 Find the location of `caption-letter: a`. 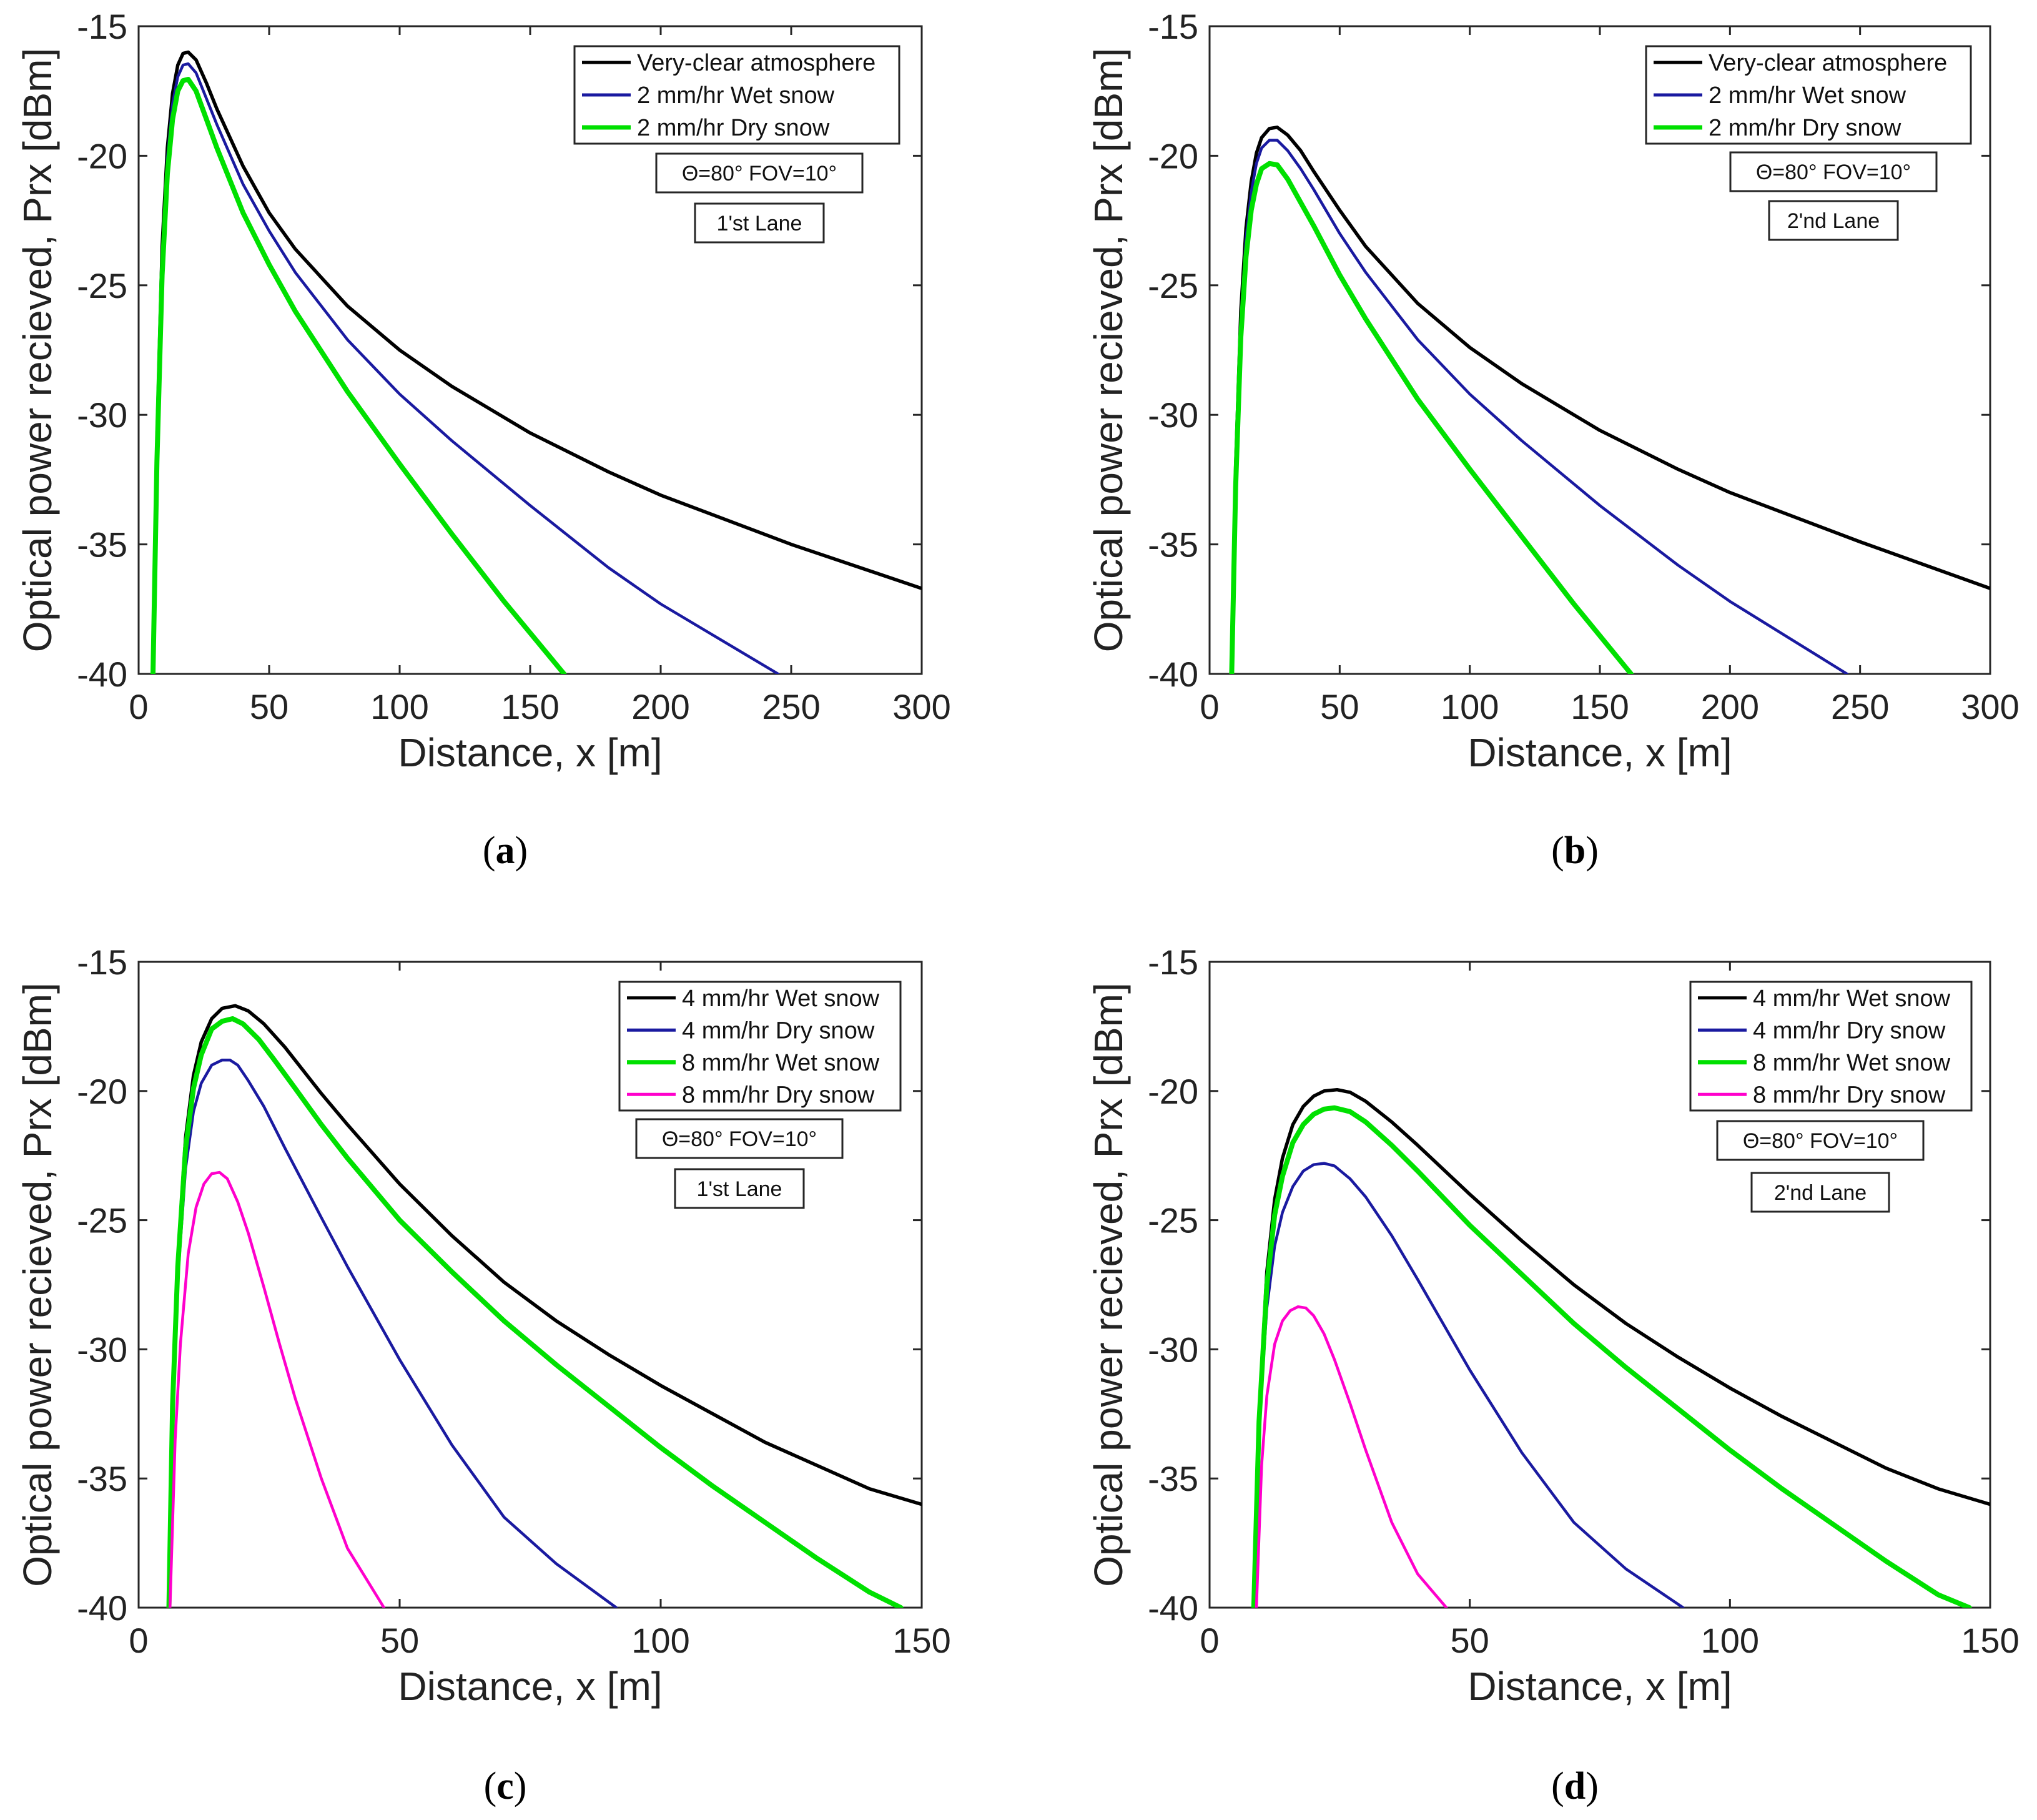

caption-letter: a is located at coordinates (505, 850).